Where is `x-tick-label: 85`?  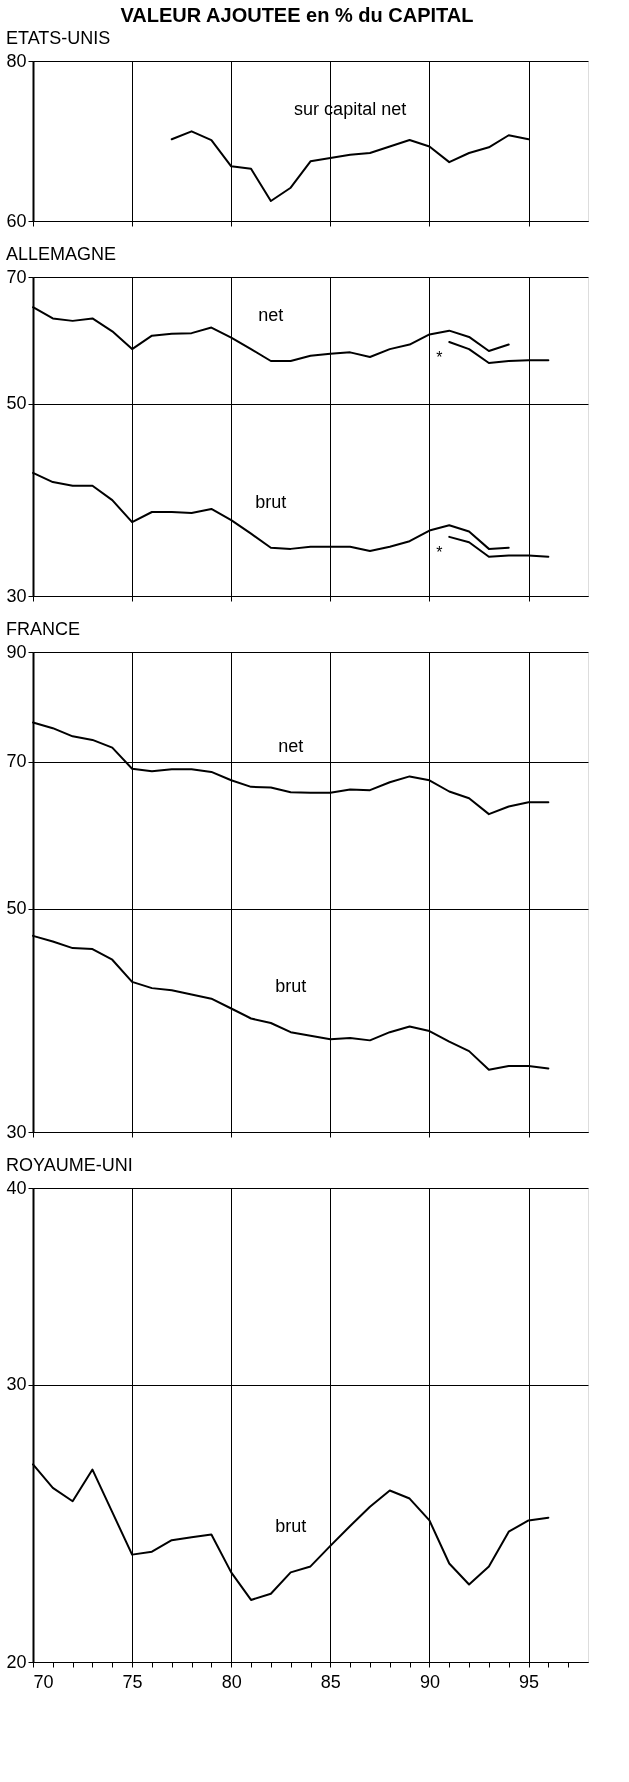 x-tick-label: 85 is located at coordinates (330, 1681).